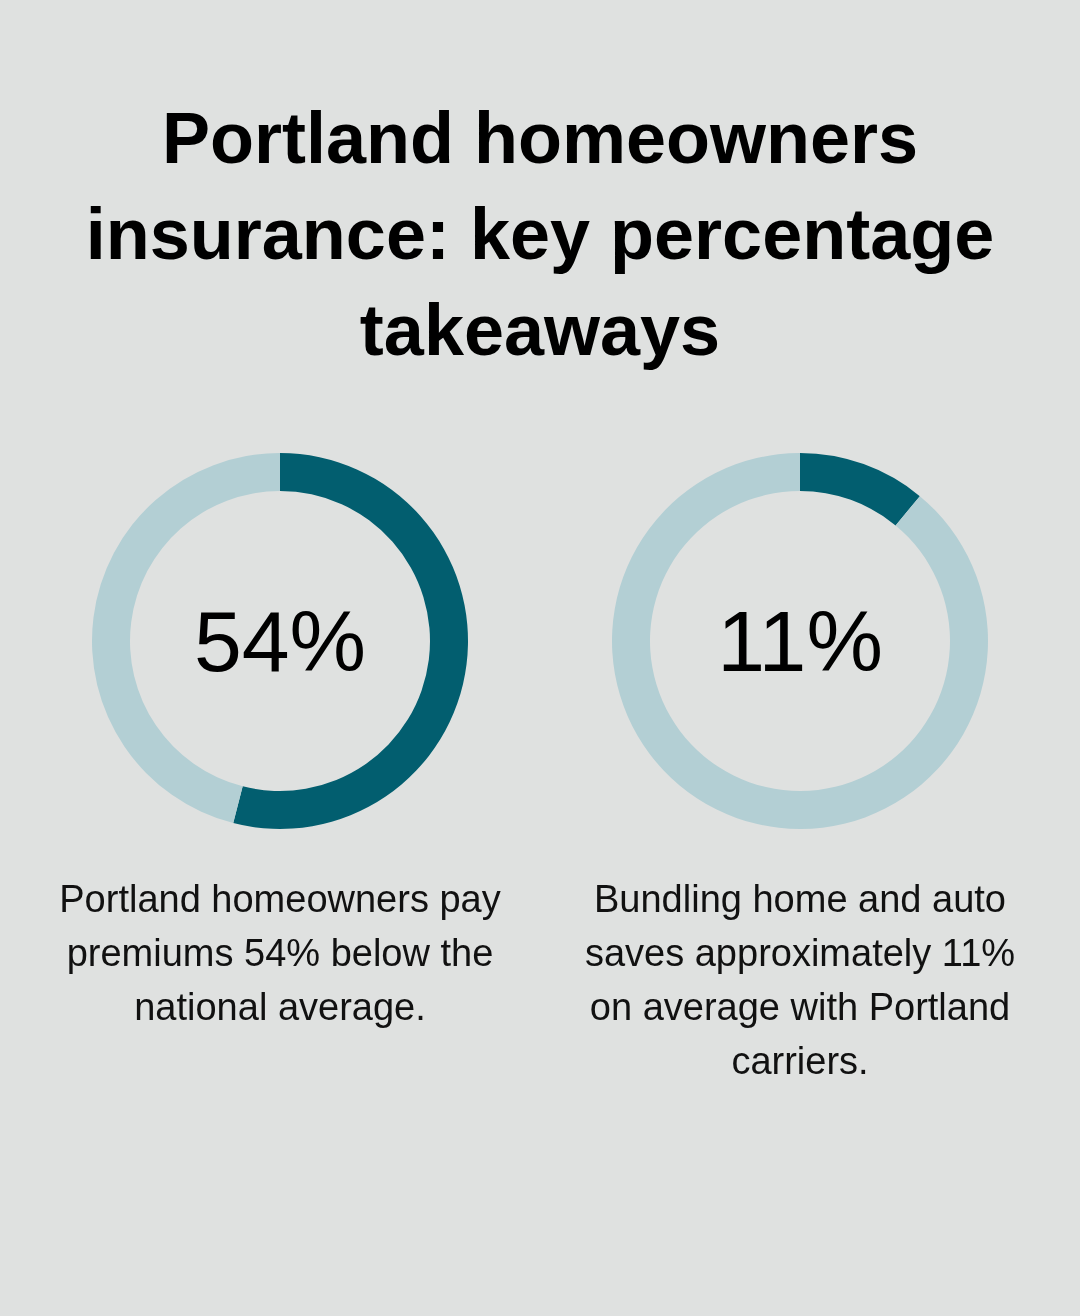 The width and height of the screenshot is (1080, 1316). What do you see at coordinates (280, 953) in the screenshot?
I see `text: Portland homeowners pay premiums 54% below the national average.` at bounding box center [280, 953].